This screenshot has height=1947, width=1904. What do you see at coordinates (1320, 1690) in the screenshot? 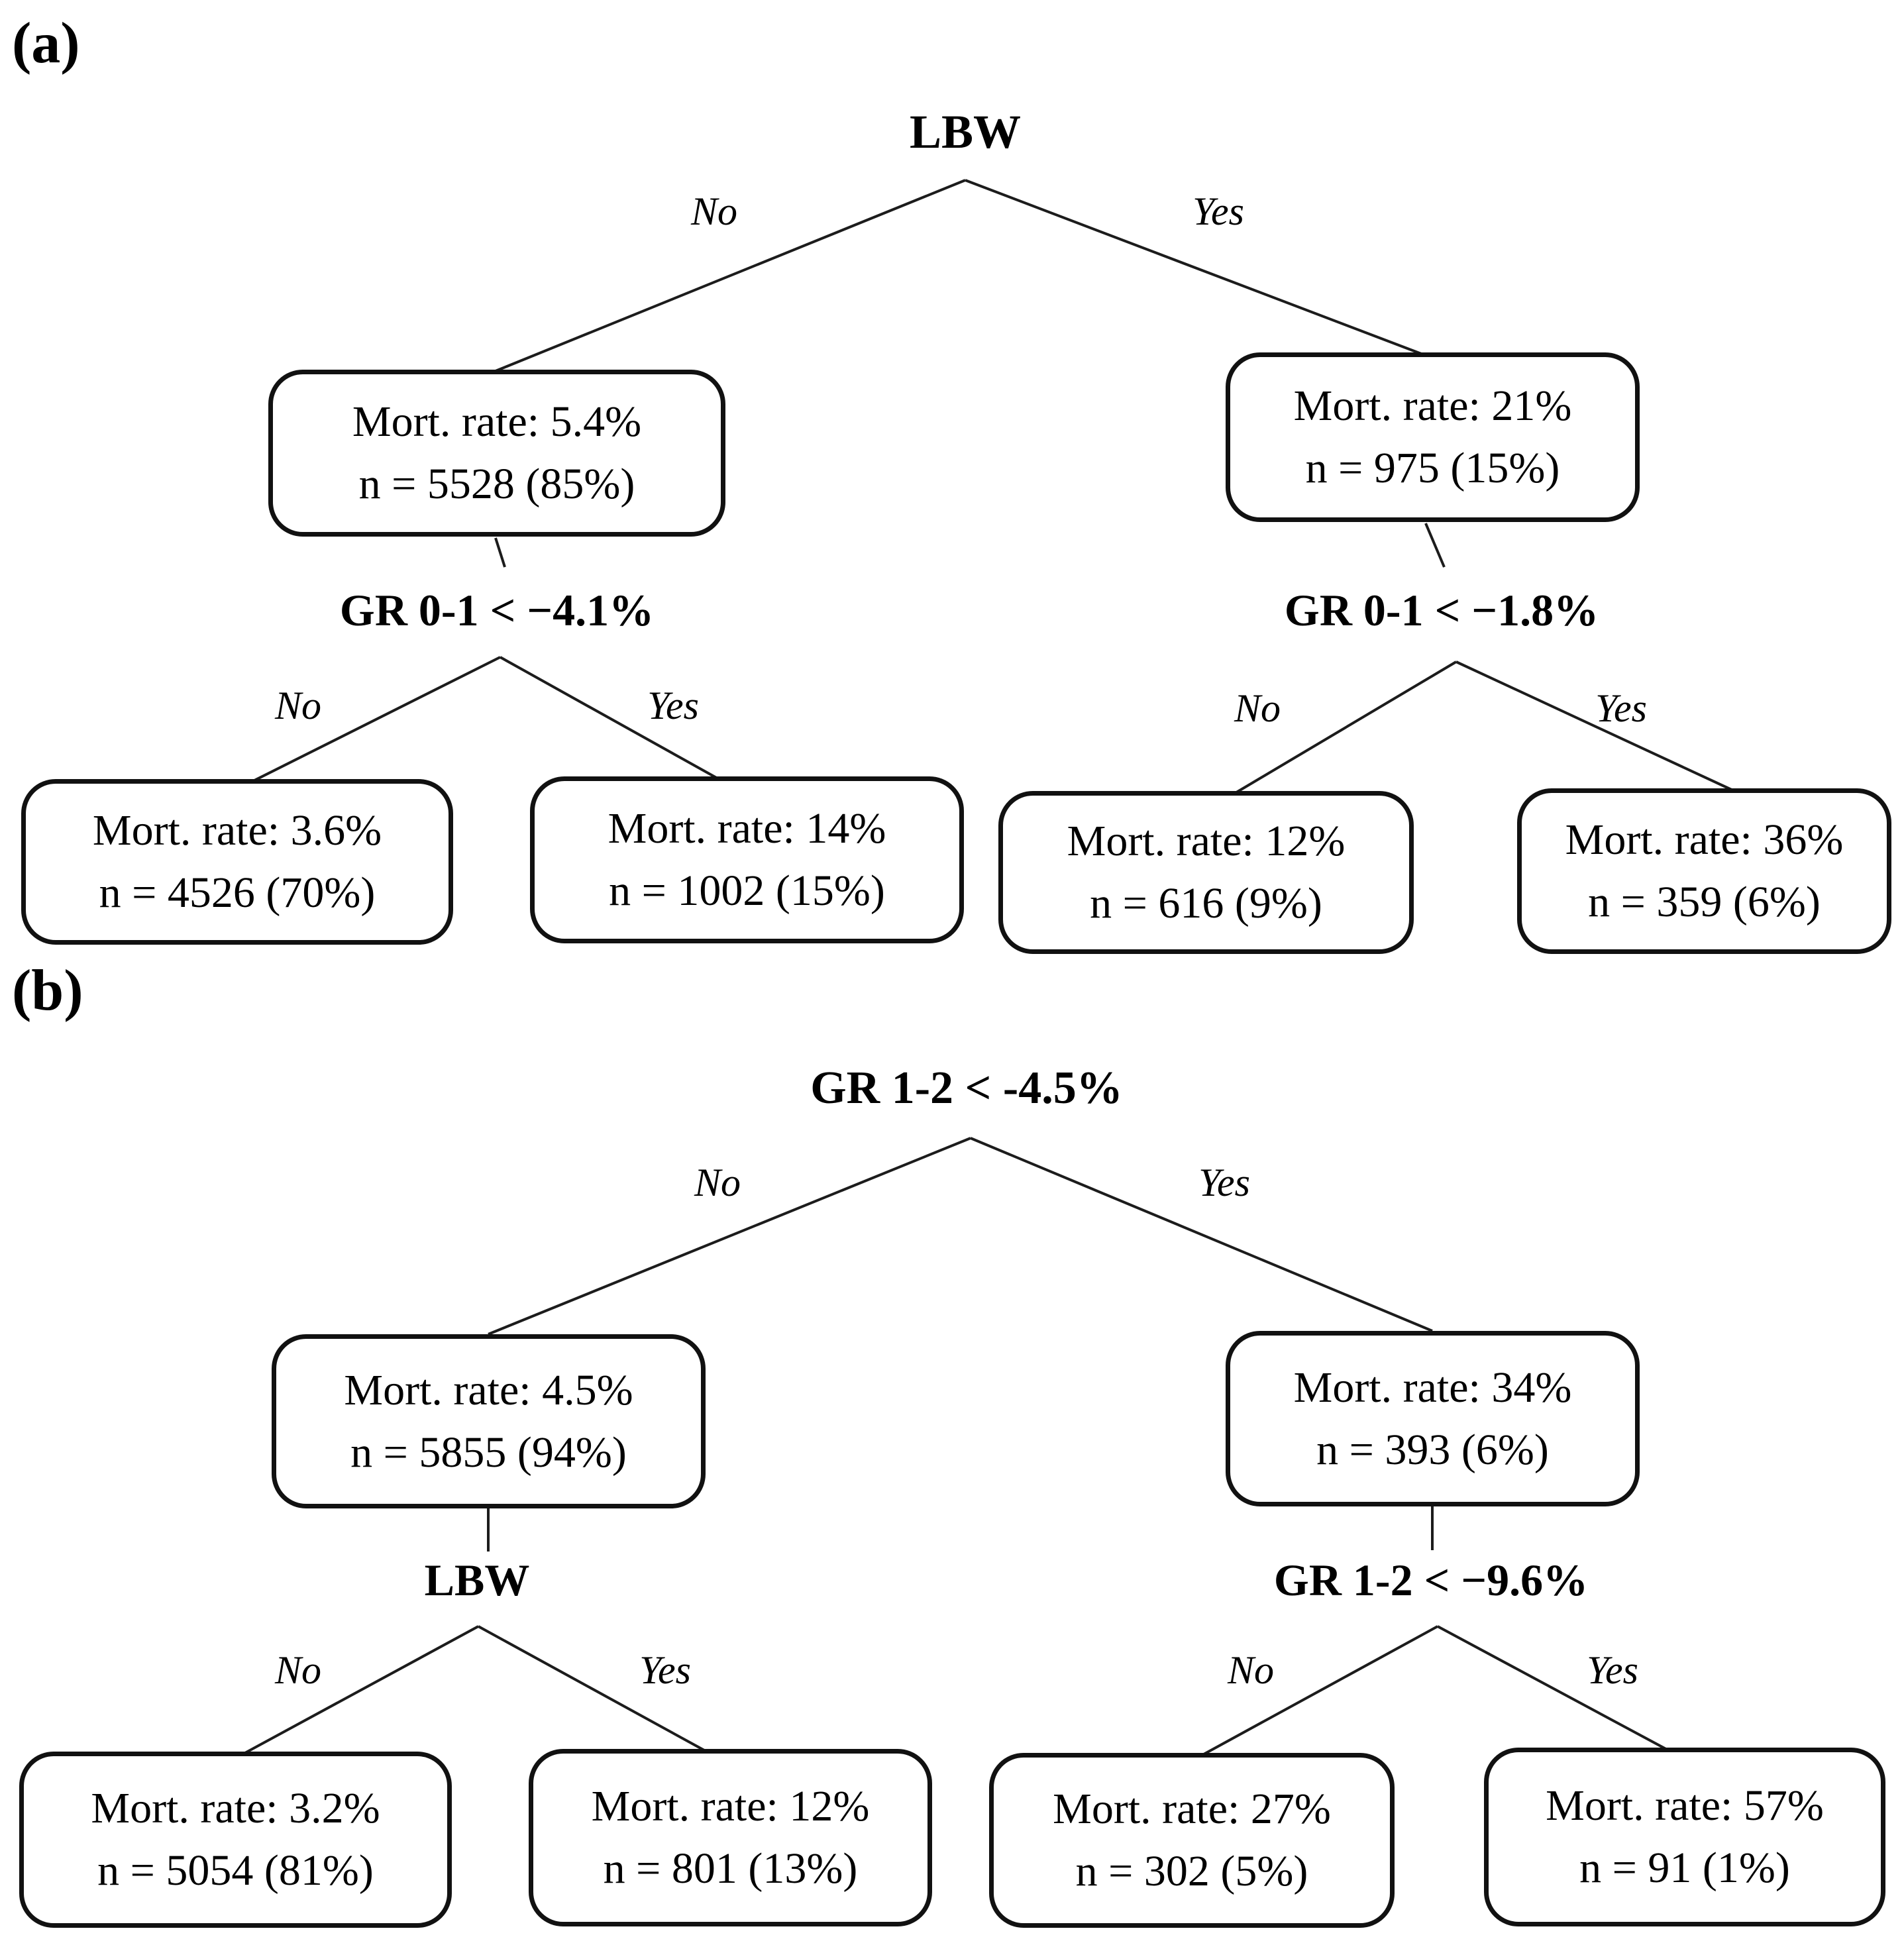
I see `edge-b-splityes-no` at bounding box center [1320, 1690].